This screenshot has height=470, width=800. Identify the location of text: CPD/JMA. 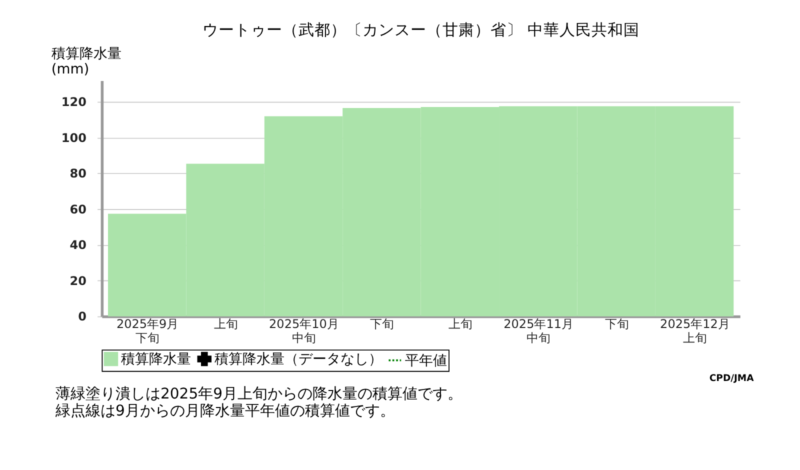
(732, 378).